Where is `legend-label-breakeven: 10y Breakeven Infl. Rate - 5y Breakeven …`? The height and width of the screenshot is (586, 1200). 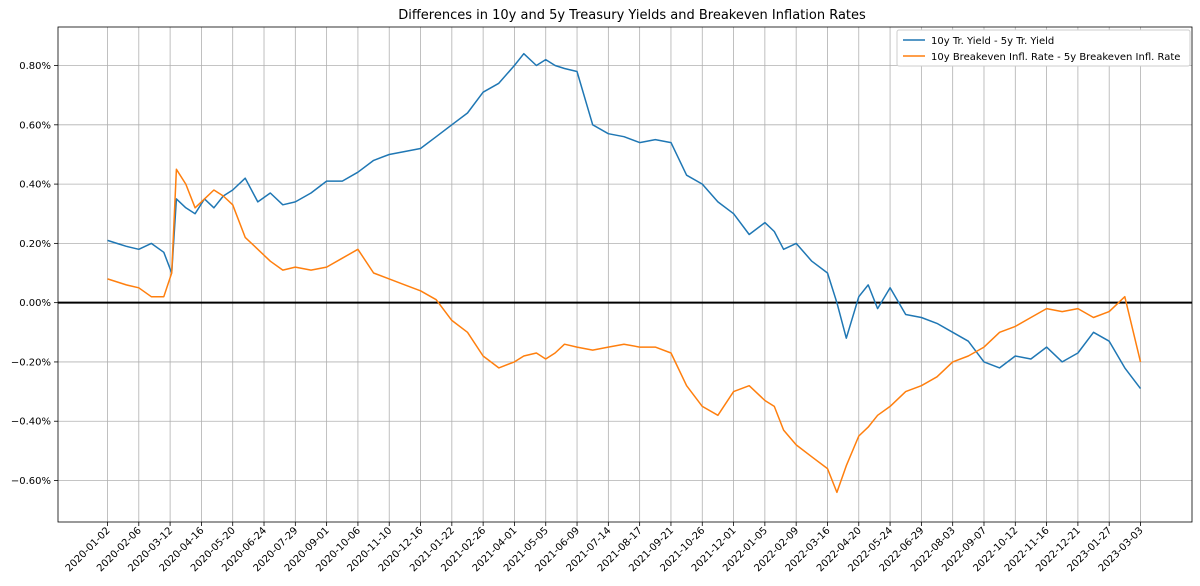 legend-label-breakeven: 10y Breakeven Infl. Rate - 5y Breakeven … is located at coordinates (1055, 57).